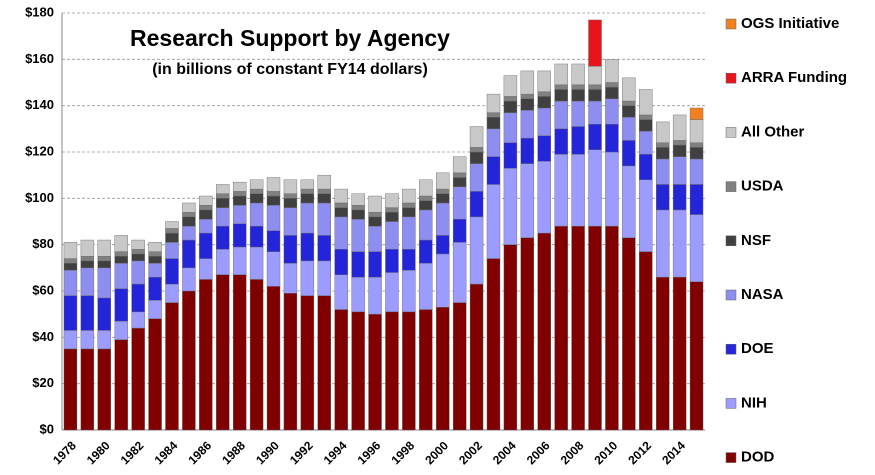 The width and height of the screenshot is (875, 475). I want to click on x-tick-label: 2014, so click(673, 452).